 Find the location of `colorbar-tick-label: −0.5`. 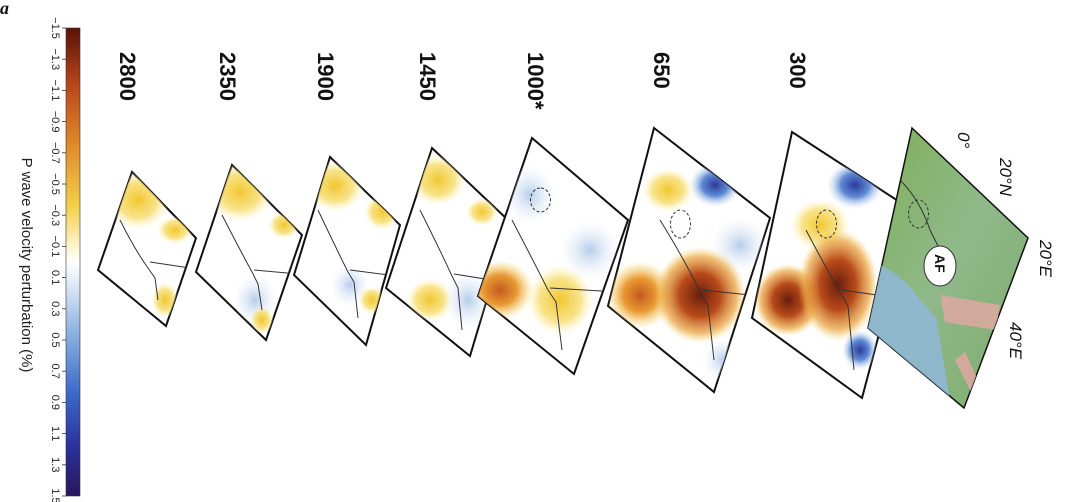

colorbar-tick-label: −0.5 is located at coordinates (55, 184).